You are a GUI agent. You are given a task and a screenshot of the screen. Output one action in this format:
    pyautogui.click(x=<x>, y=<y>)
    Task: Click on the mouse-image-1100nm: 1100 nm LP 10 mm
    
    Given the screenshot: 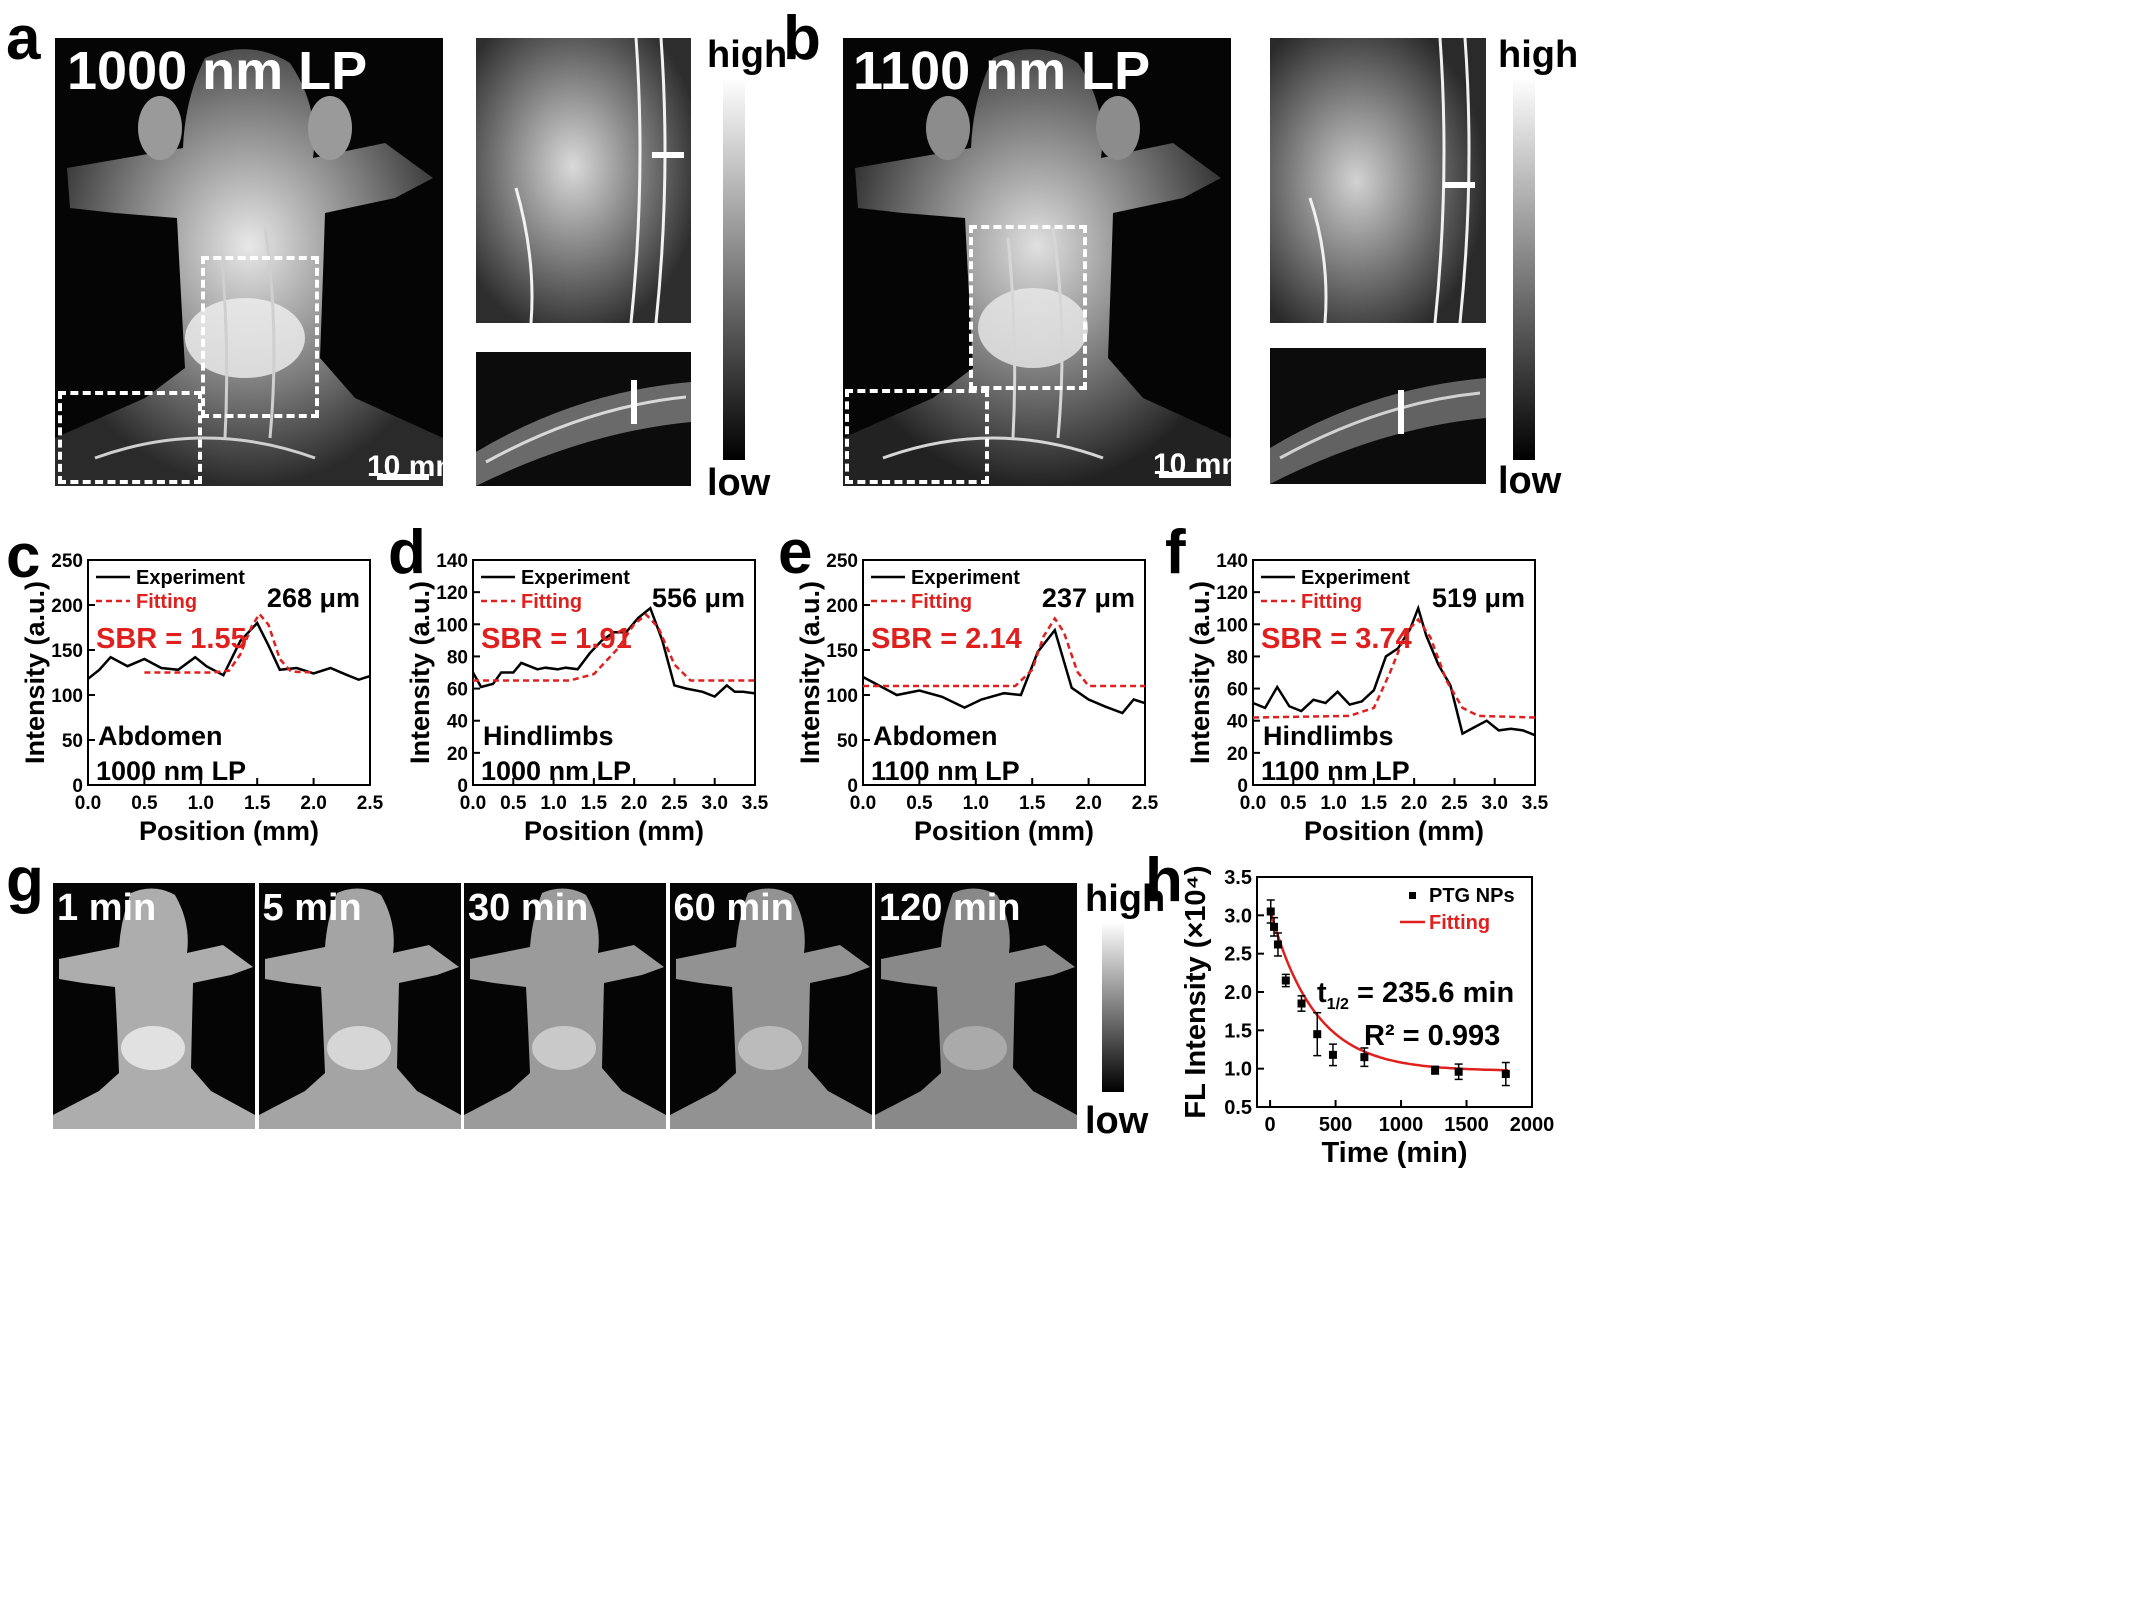 What is the action you would take?
    pyautogui.click(x=1037, y=262)
    